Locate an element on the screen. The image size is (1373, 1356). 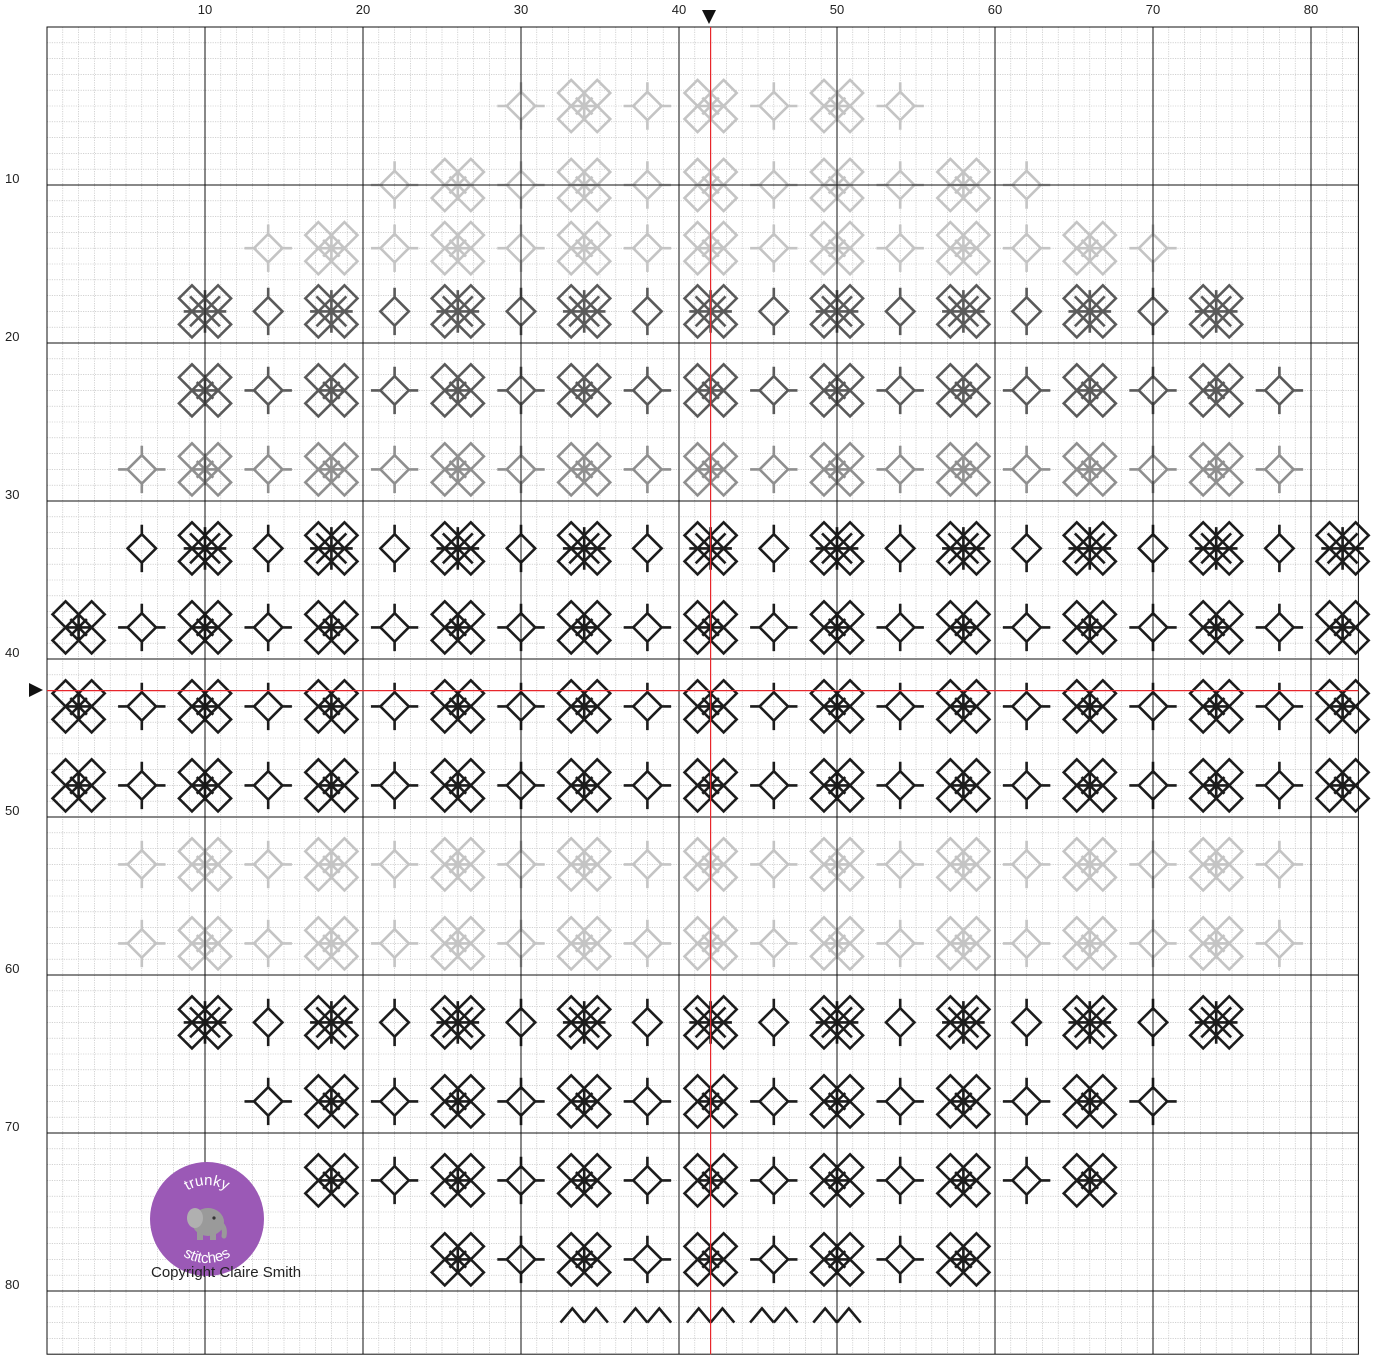
left-axis-label: 20 is located at coordinates (12, 336).